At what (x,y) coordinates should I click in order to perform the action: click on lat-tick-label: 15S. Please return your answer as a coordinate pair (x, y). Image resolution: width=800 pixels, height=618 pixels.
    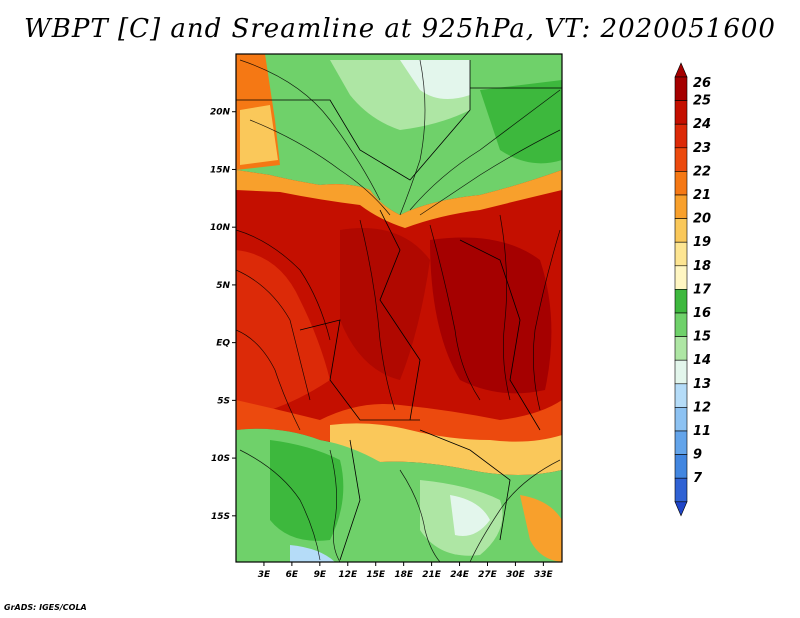
    Looking at the image, I should click on (220, 517).